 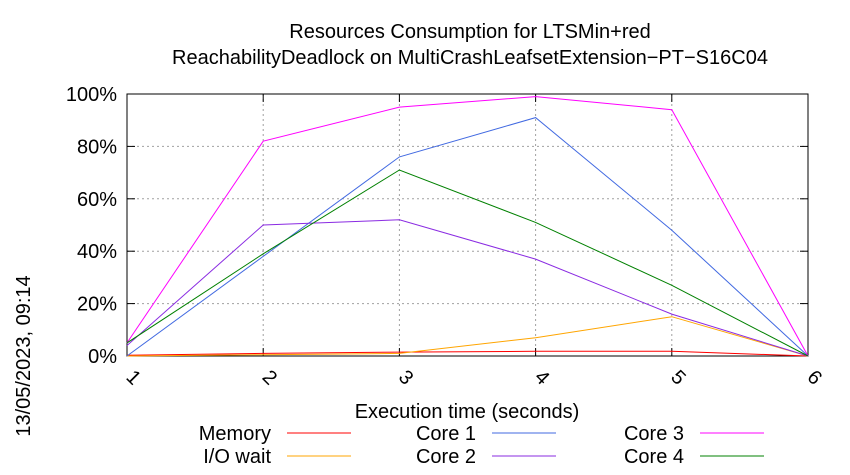 What do you see at coordinates (654, 457) in the screenshot?
I see `legend-label-core-4: Core 4` at bounding box center [654, 457].